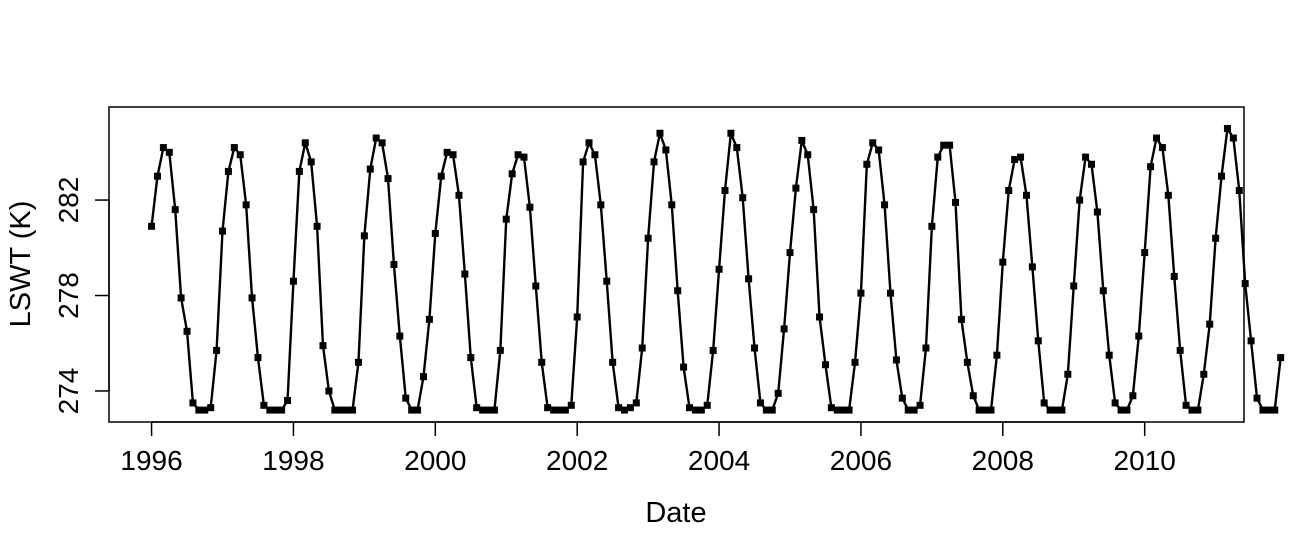 This screenshot has height=556, width=1300. What do you see at coordinates (719, 460) in the screenshot?
I see `x-tick-label: 2004` at bounding box center [719, 460].